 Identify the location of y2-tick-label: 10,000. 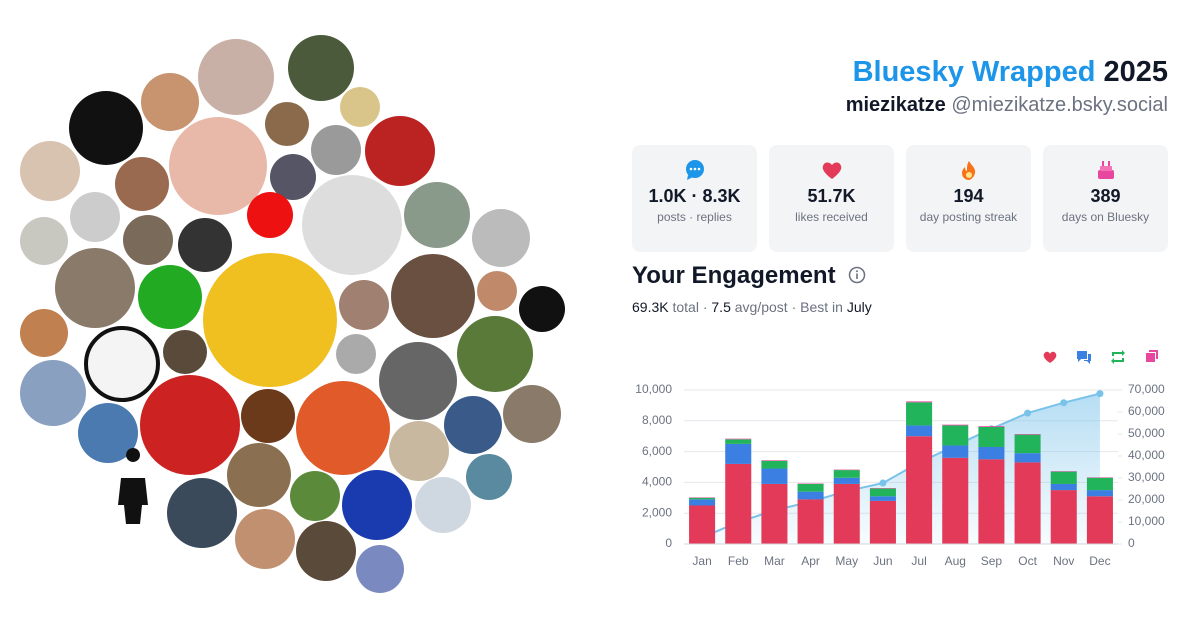
(1146, 521).